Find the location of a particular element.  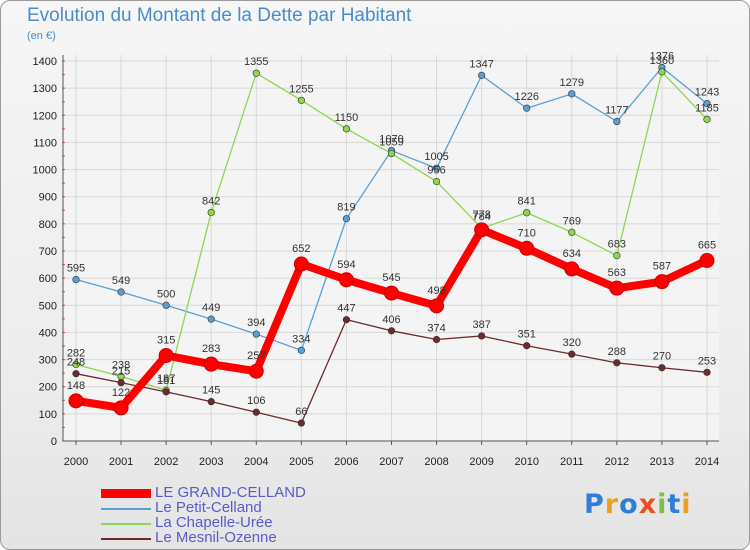

data-label-la-chapelle-uree: 769 is located at coordinates (572, 221).